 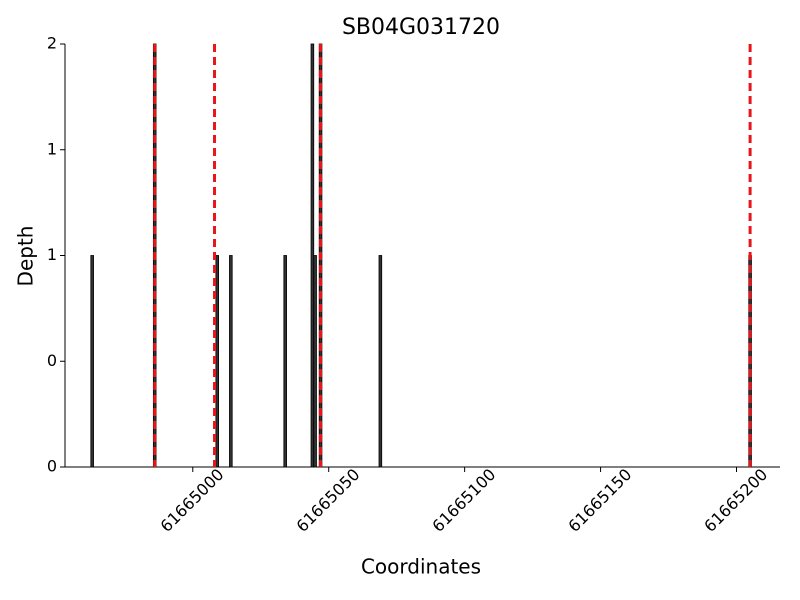 What do you see at coordinates (463, 500) in the screenshot?
I see `x-tick-label: 61665100` at bounding box center [463, 500].